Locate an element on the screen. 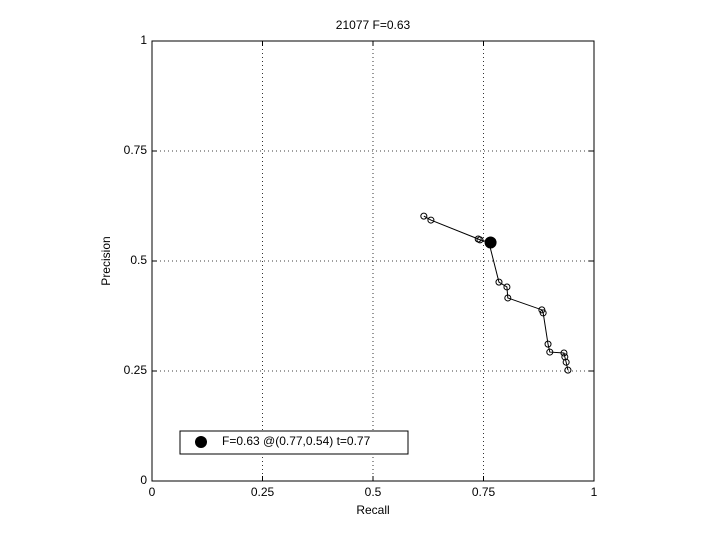  line is located at coordinates (496, 293).